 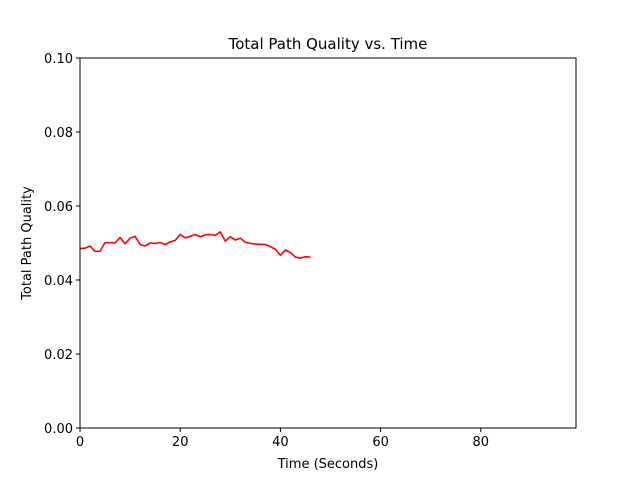 I want to click on x-tick-label: 40, so click(x=280, y=442).